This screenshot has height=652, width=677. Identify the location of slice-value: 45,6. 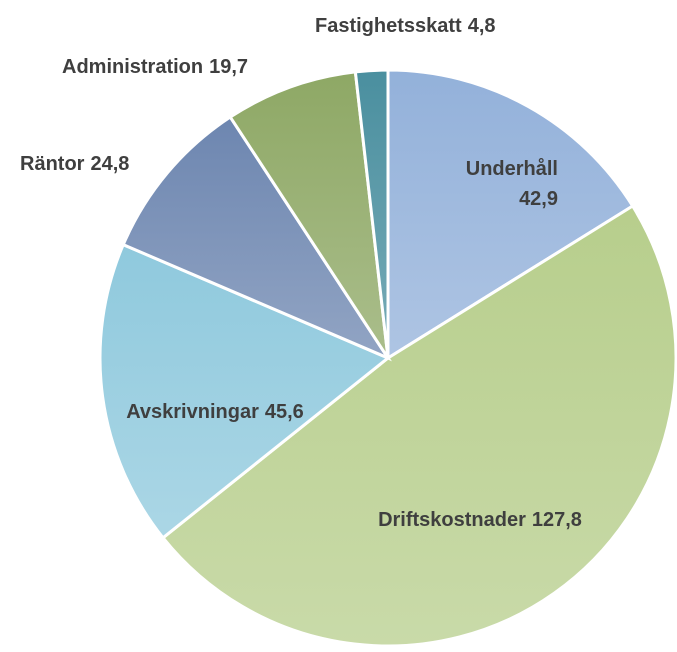
(284, 412).